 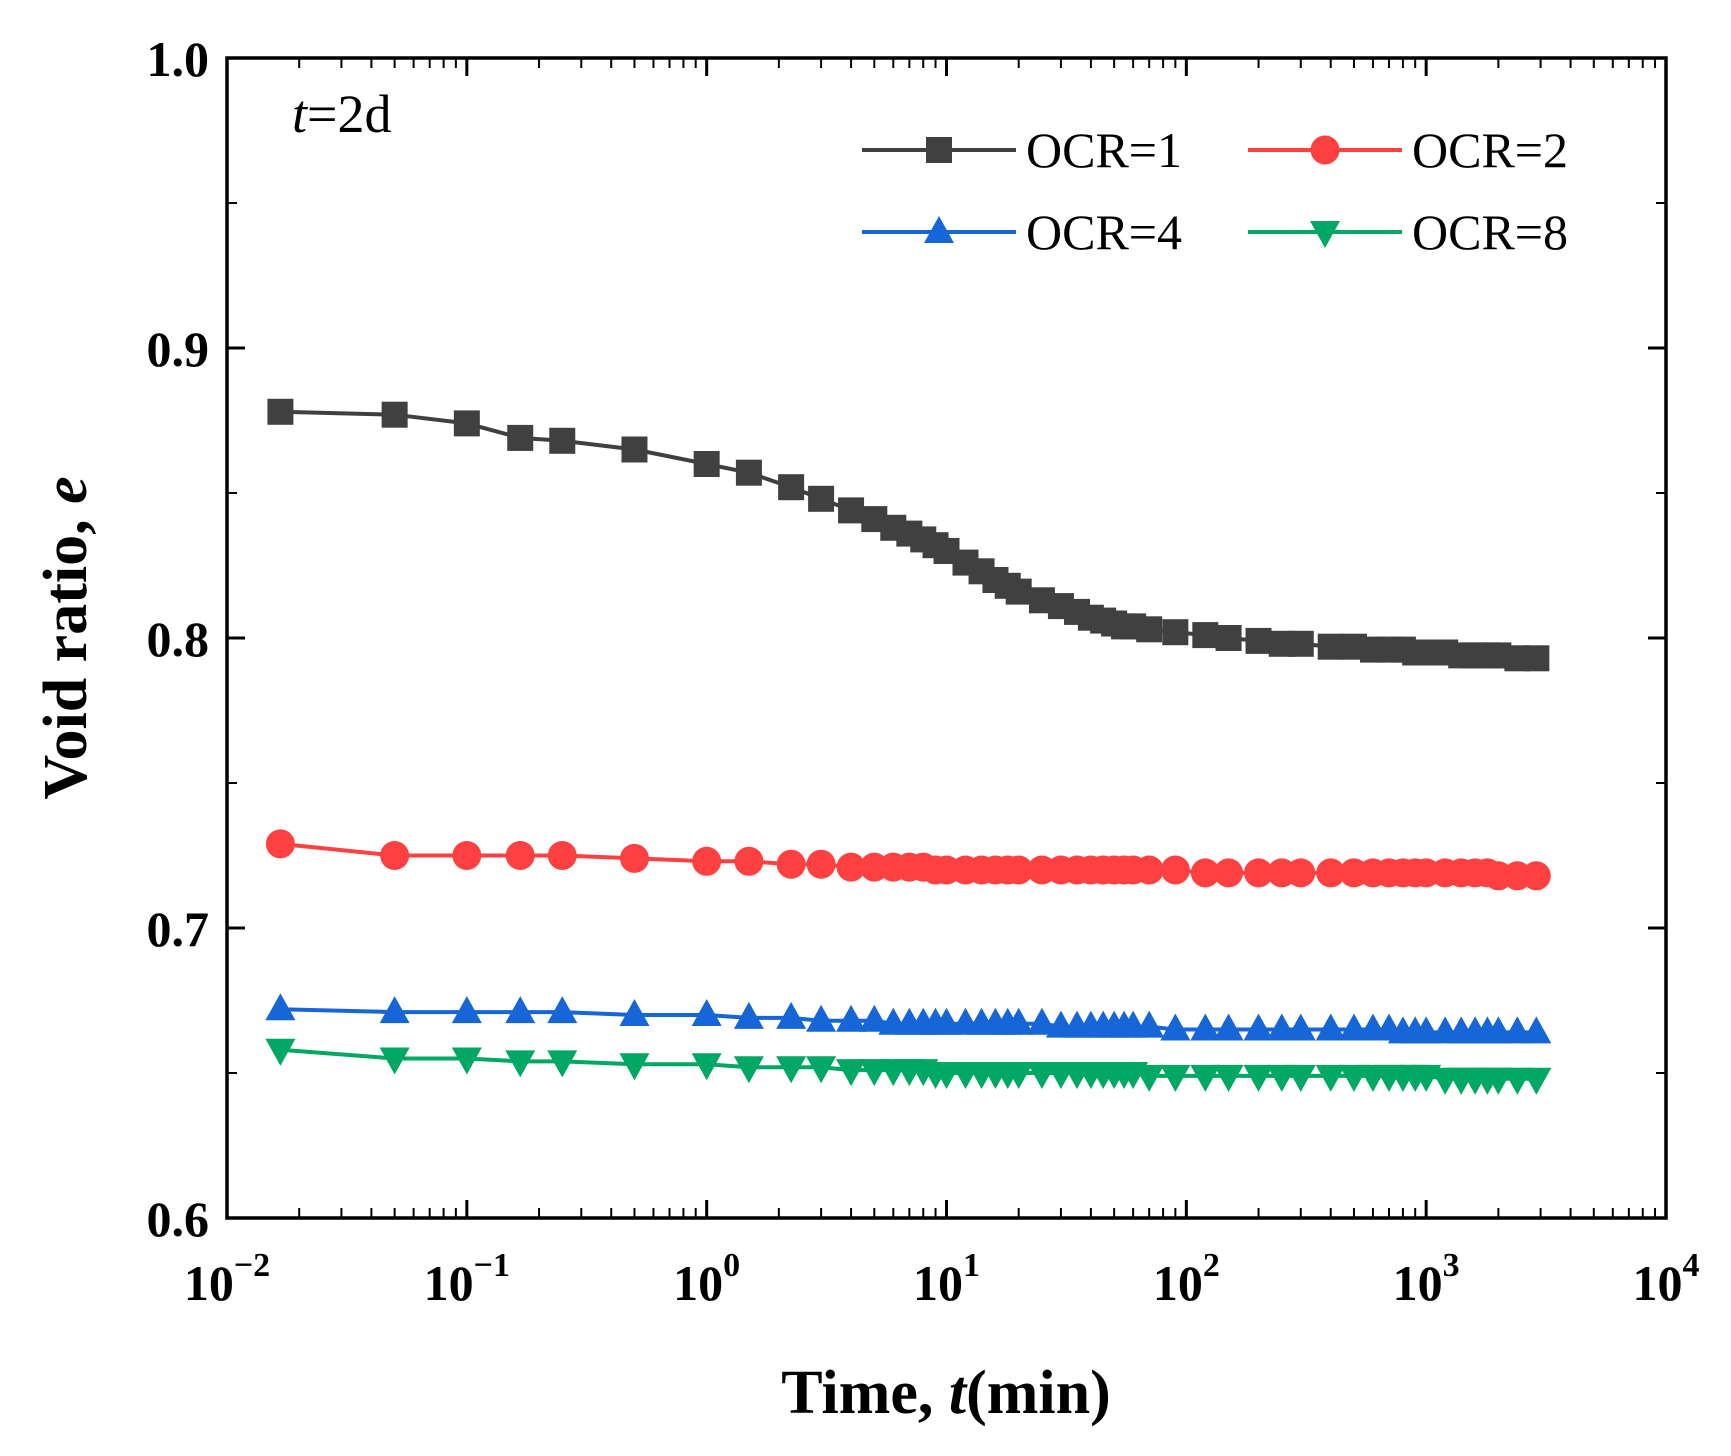 What do you see at coordinates (939, 229) in the screenshot?
I see `legend-marker` at bounding box center [939, 229].